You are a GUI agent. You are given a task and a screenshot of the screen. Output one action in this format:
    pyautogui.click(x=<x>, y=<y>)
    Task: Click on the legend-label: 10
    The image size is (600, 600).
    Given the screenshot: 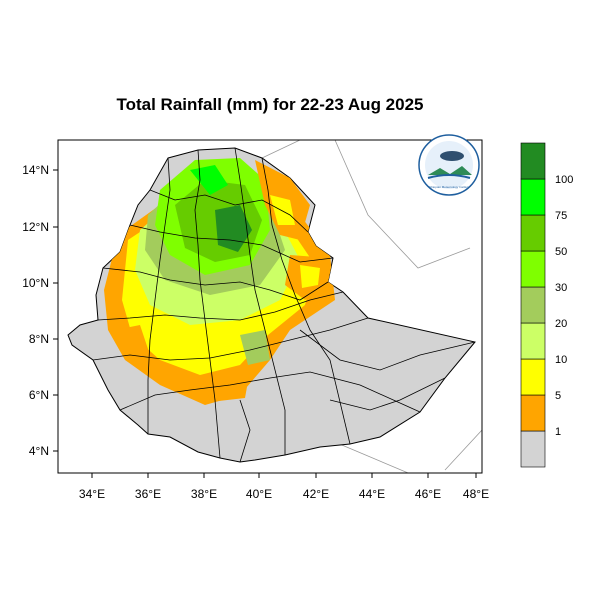 What is the action you would take?
    pyautogui.click(x=561, y=360)
    